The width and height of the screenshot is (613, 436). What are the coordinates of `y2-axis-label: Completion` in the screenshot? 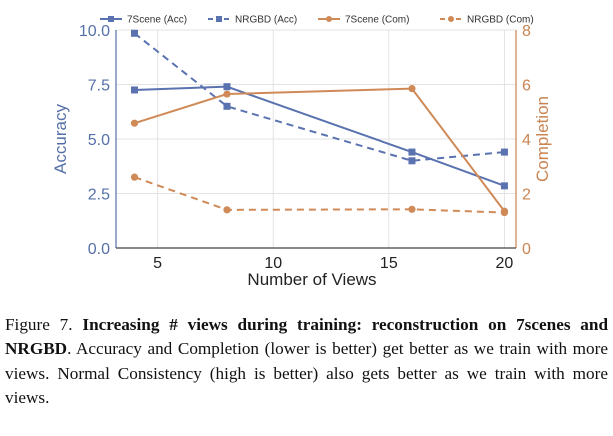 It's located at (542, 139).